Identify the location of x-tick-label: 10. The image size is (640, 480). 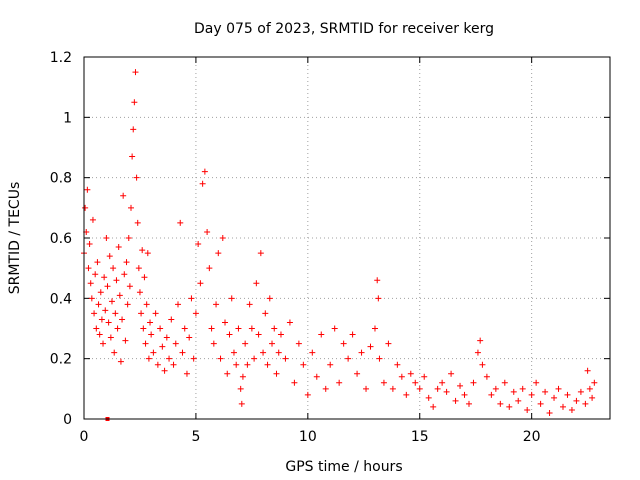
(308, 437).